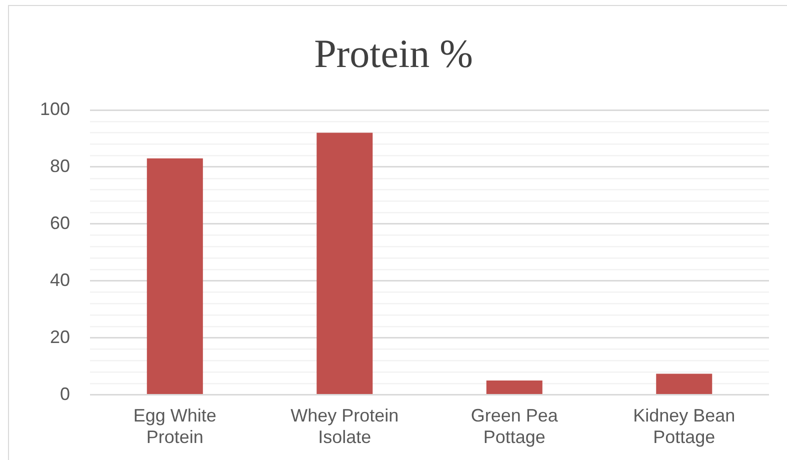 Image resolution: width=787 pixels, height=460 pixels. What do you see at coordinates (344, 427) in the screenshot?
I see `x-tick-label: Whey Protein Isolate` at bounding box center [344, 427].